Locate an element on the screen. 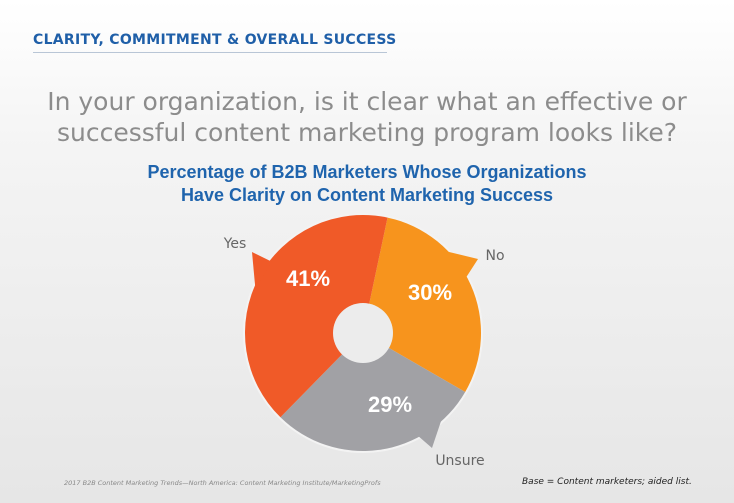 The image size is (734, 503). base-note: Base = Content marketers; aided list. is located at coordinates (607, 482).